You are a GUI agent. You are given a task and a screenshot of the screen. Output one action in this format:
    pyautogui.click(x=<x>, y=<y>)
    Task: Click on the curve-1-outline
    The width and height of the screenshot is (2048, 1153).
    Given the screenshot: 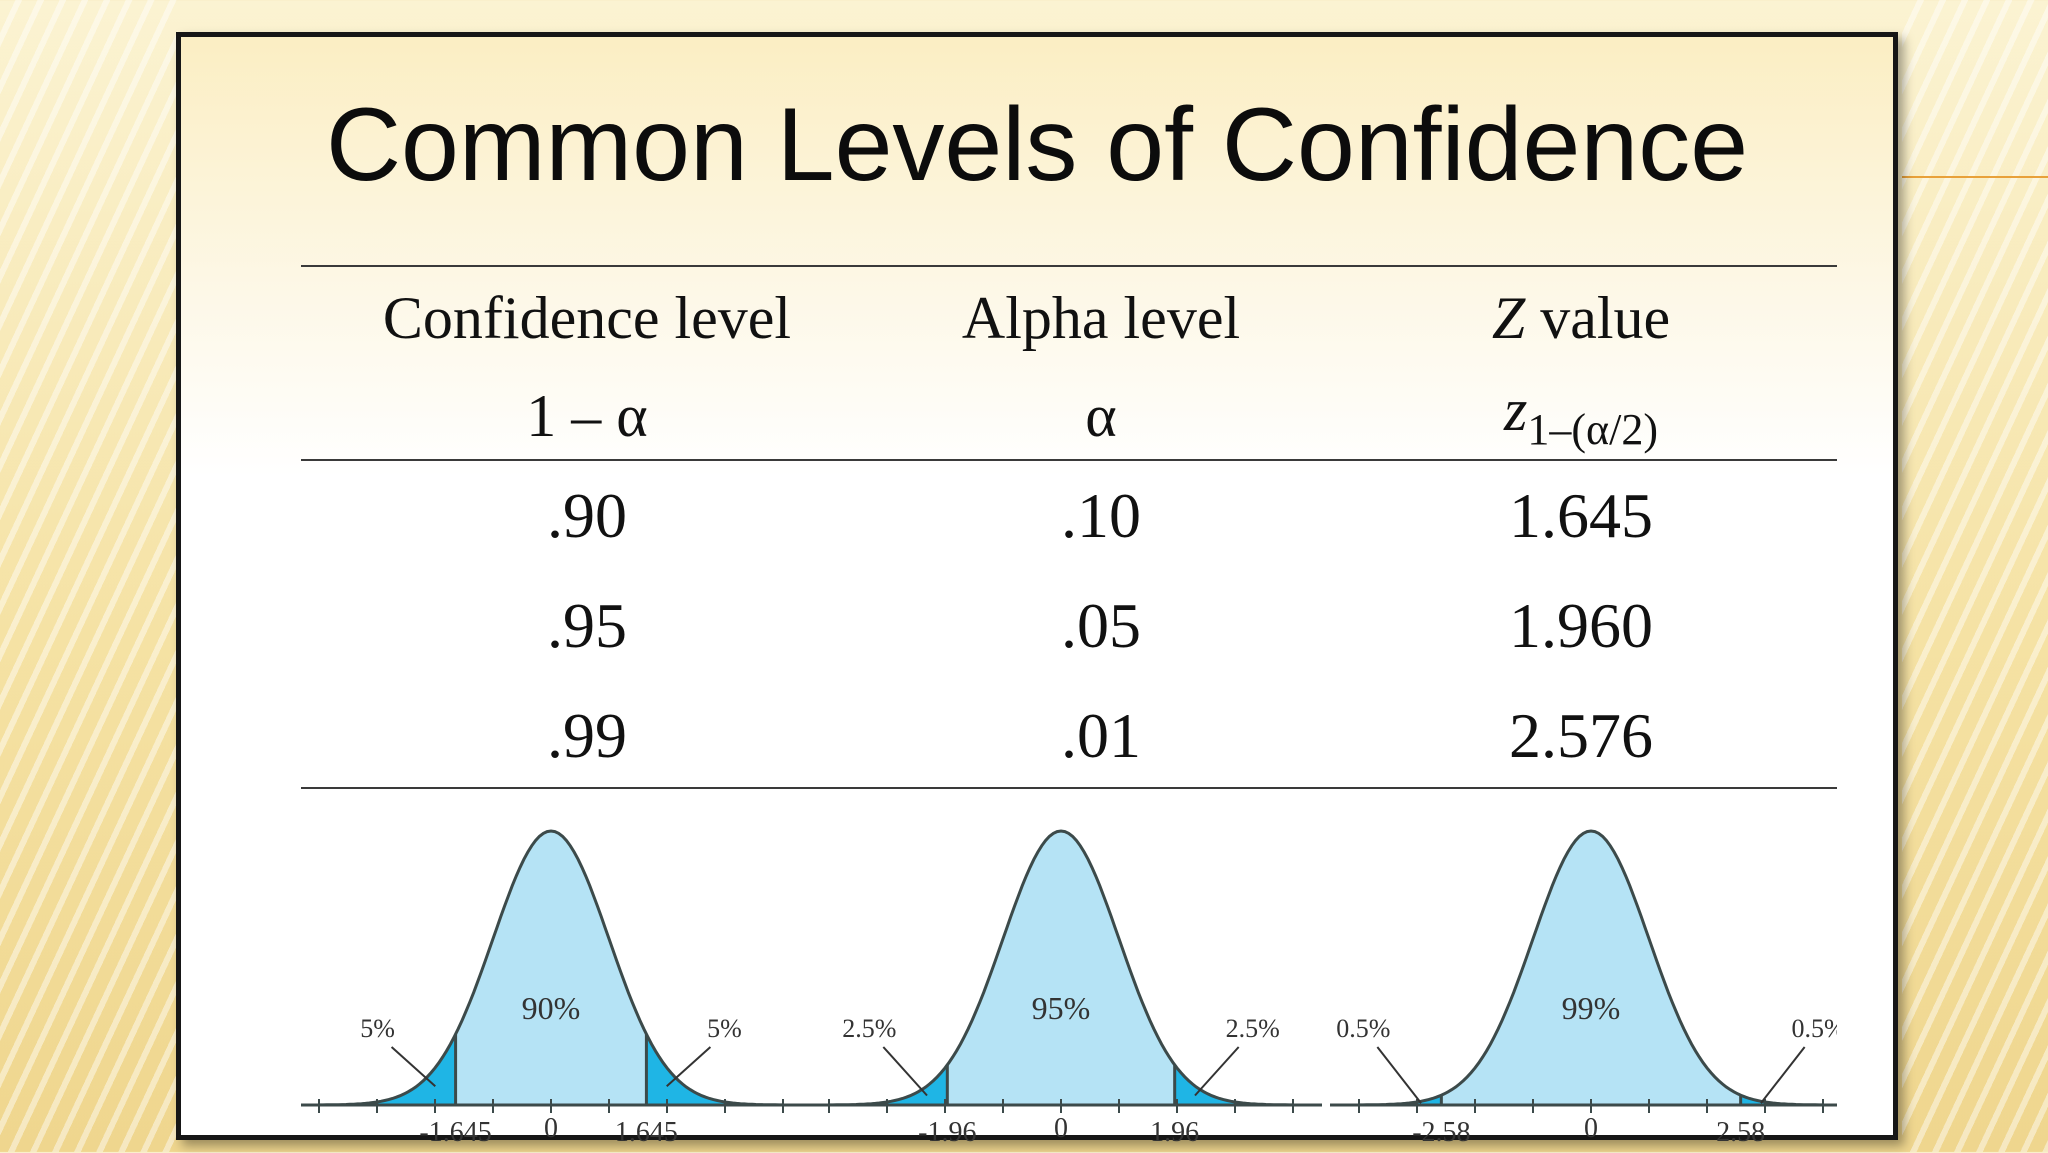 What is the action you would take?
    pyautogui.click(x=551, y=968)
    